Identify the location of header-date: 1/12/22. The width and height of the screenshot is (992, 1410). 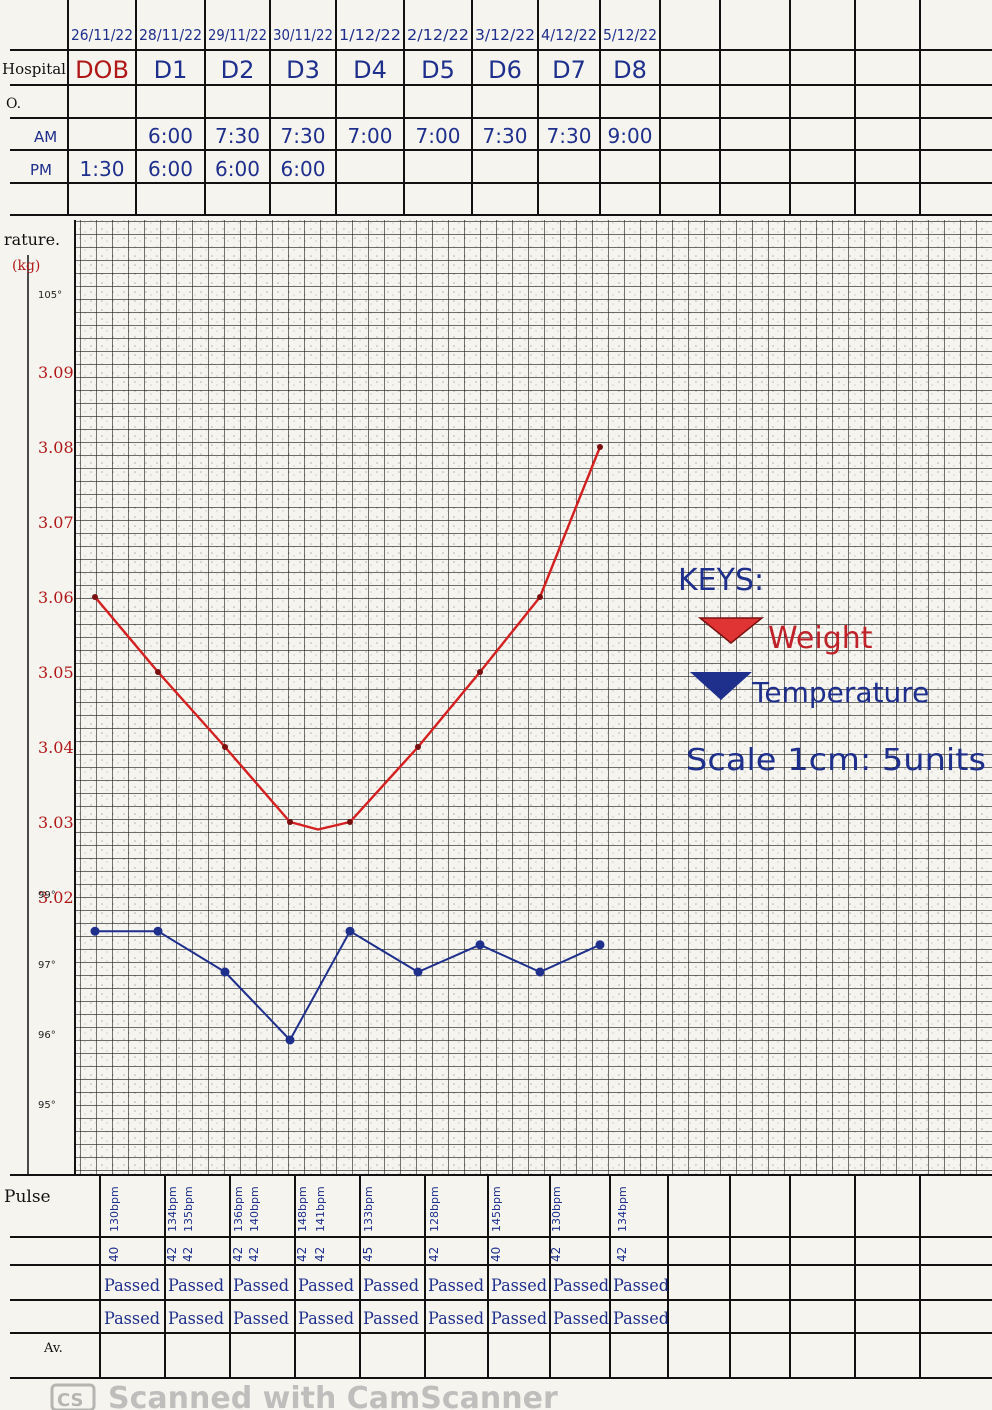
(370, 35).